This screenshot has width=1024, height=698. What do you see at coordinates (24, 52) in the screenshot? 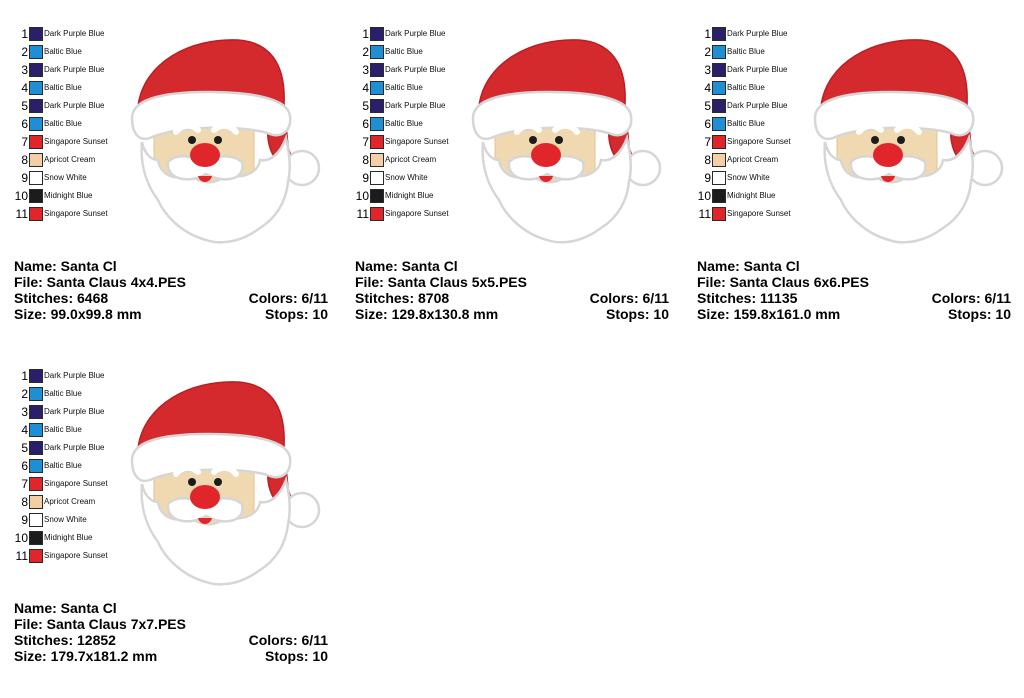
I see `palette-number: 2` at bounding box center [24, 52].